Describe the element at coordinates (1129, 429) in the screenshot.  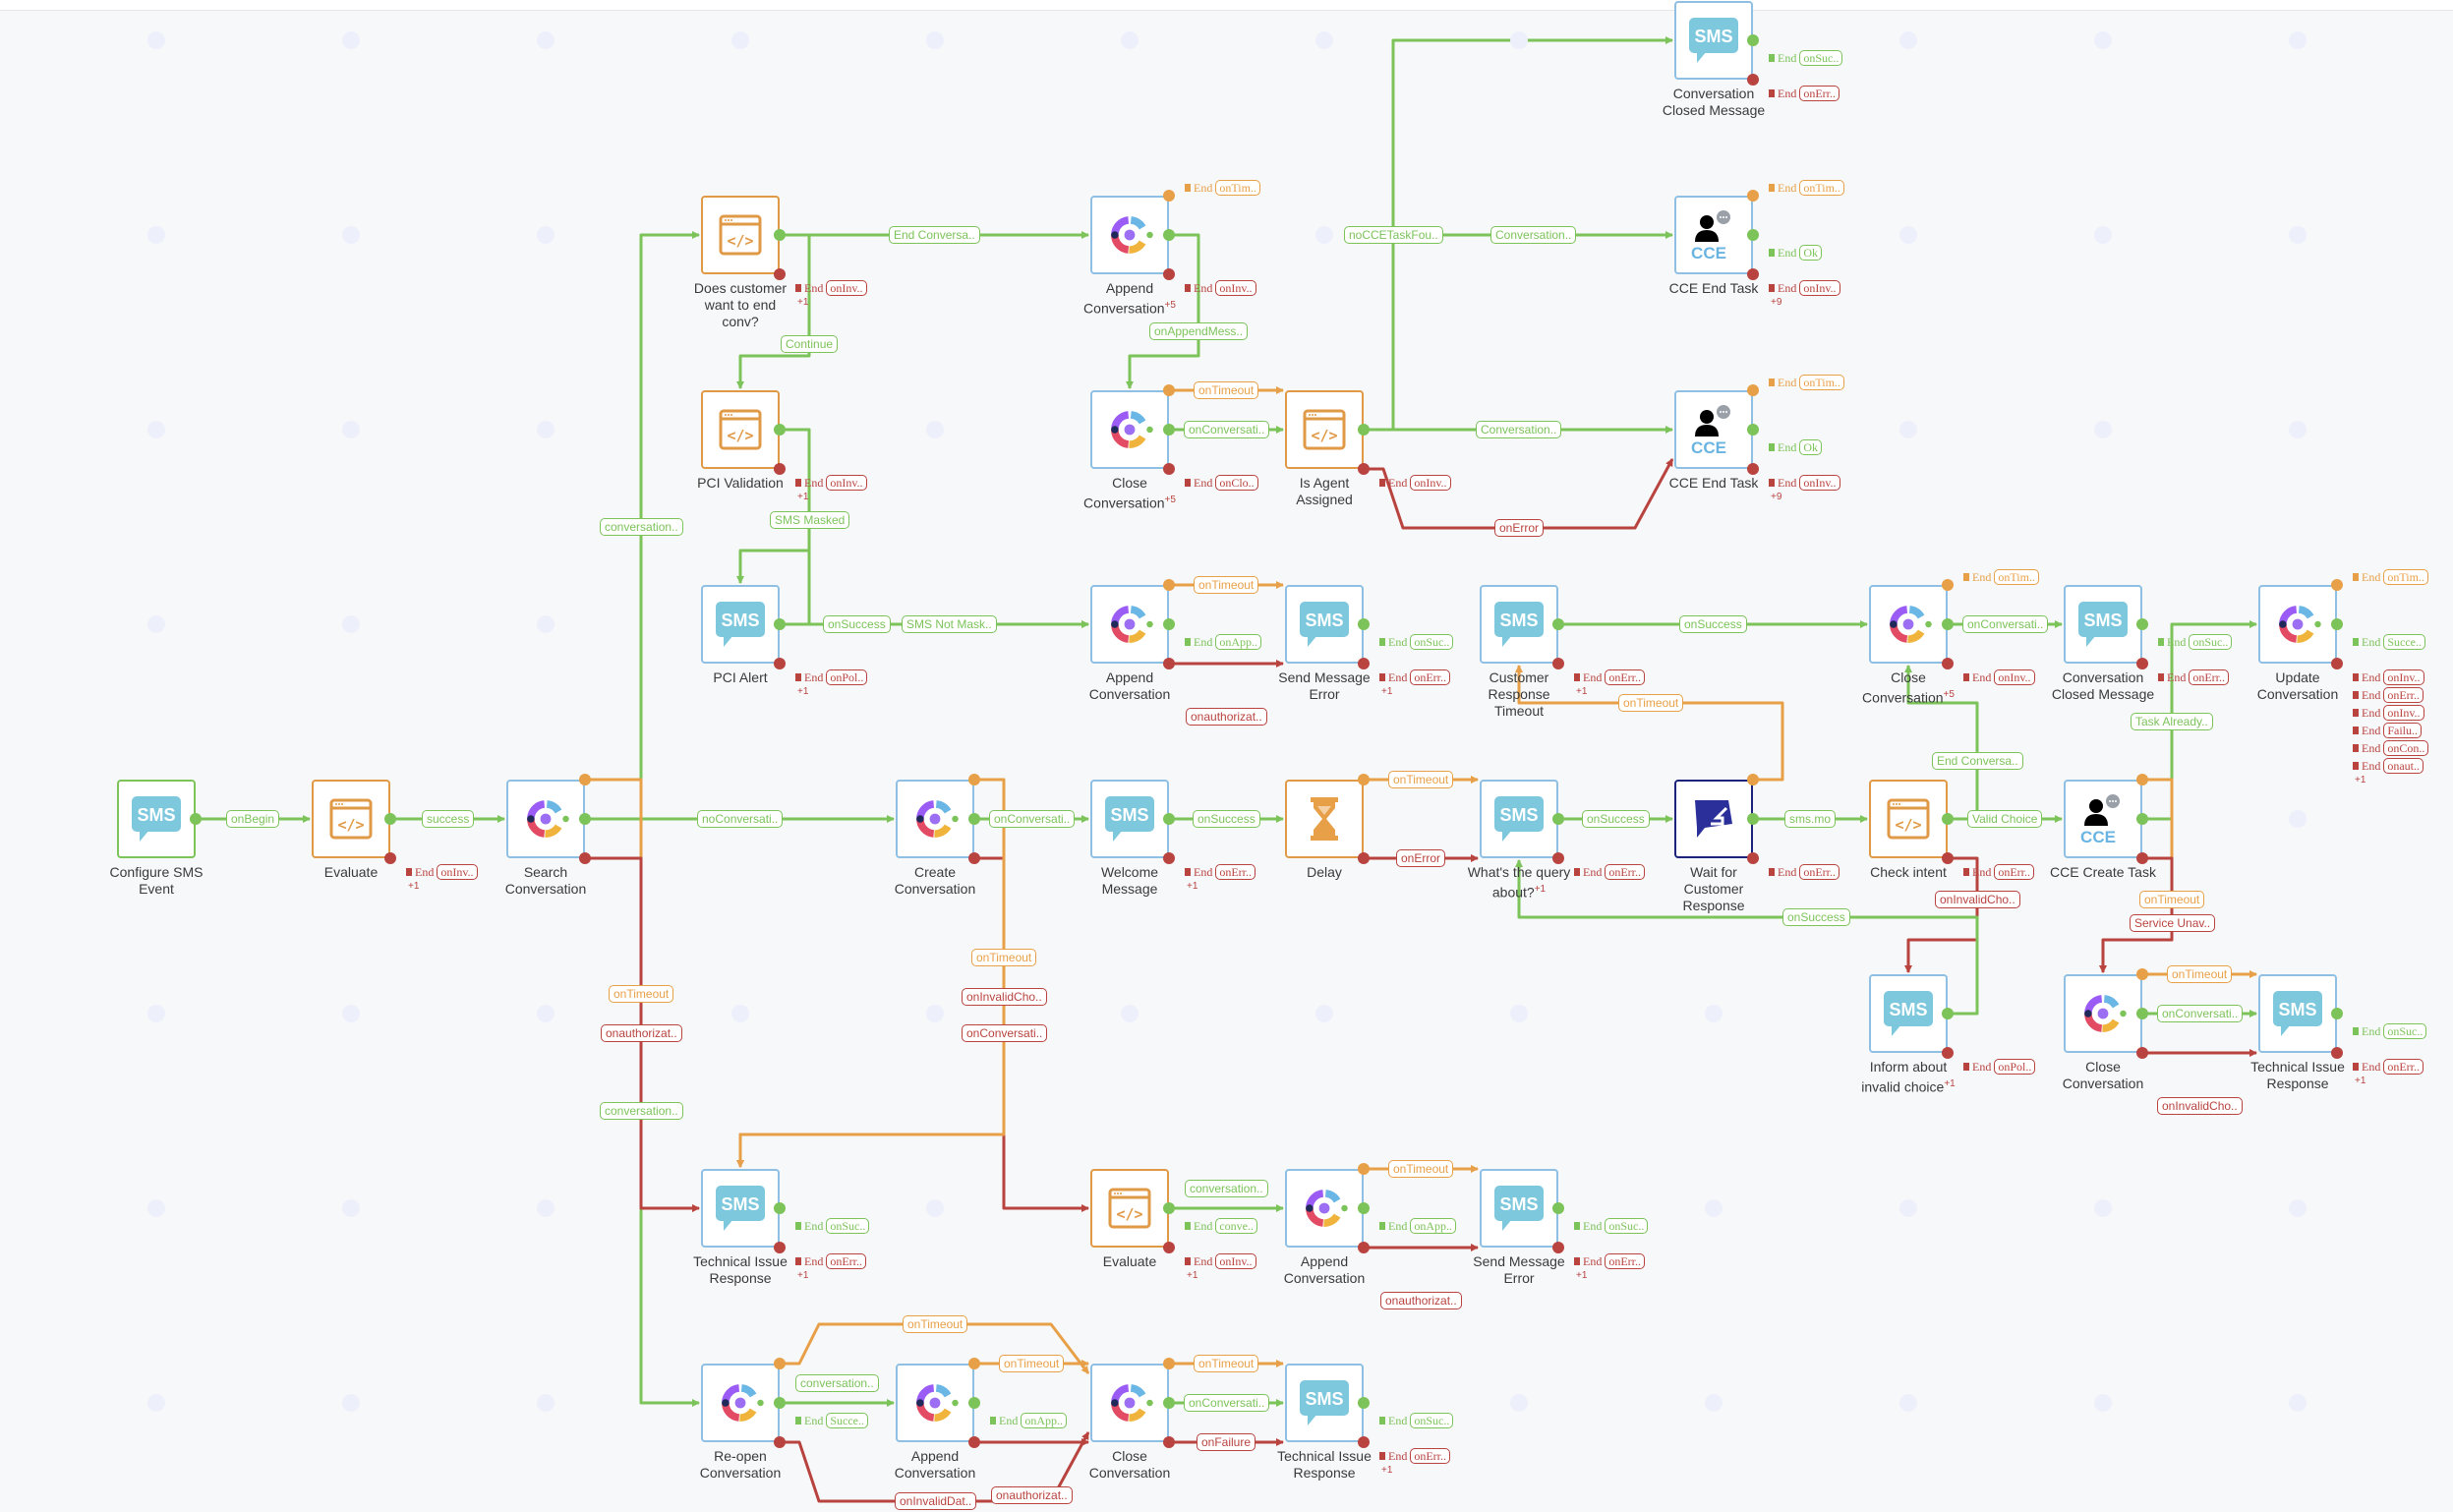
I see `flow-node-close1` at that location.